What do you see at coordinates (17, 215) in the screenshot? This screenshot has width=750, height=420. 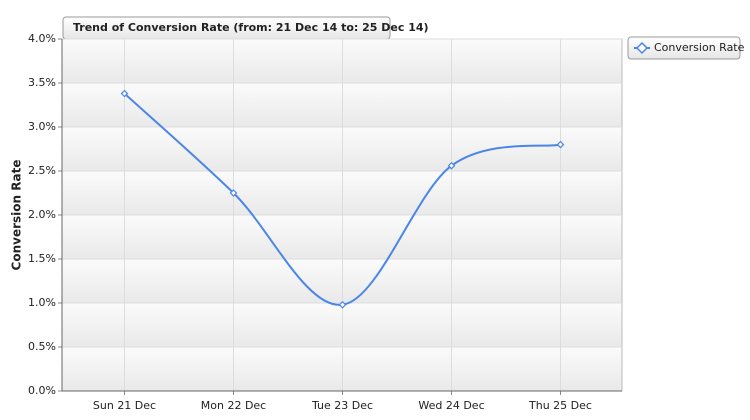 I see `y-axis-title: Conversion Rate` at bounding box center [17, 215].